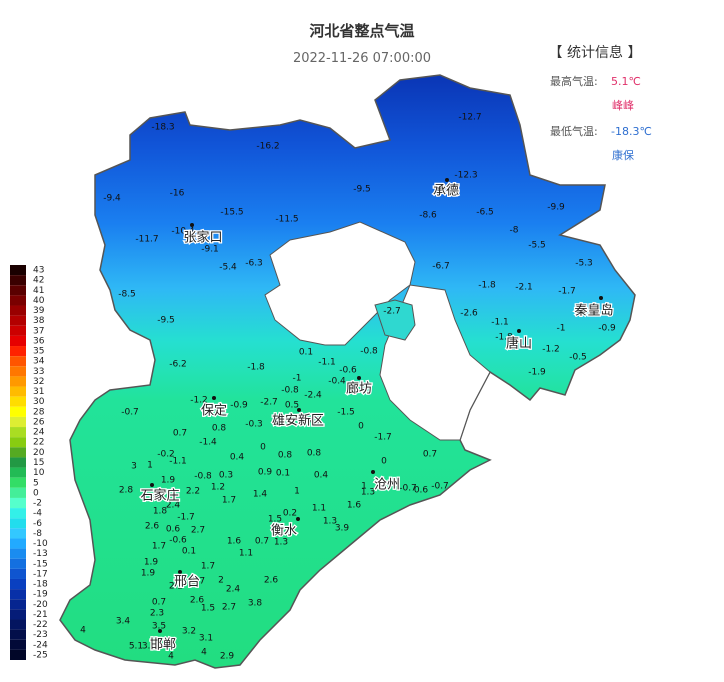 The height and width of the screenshot is (682, 724). Describe the element at coordinates (39, 433) in the screenshot. I see `legend-label: 24` at that location.